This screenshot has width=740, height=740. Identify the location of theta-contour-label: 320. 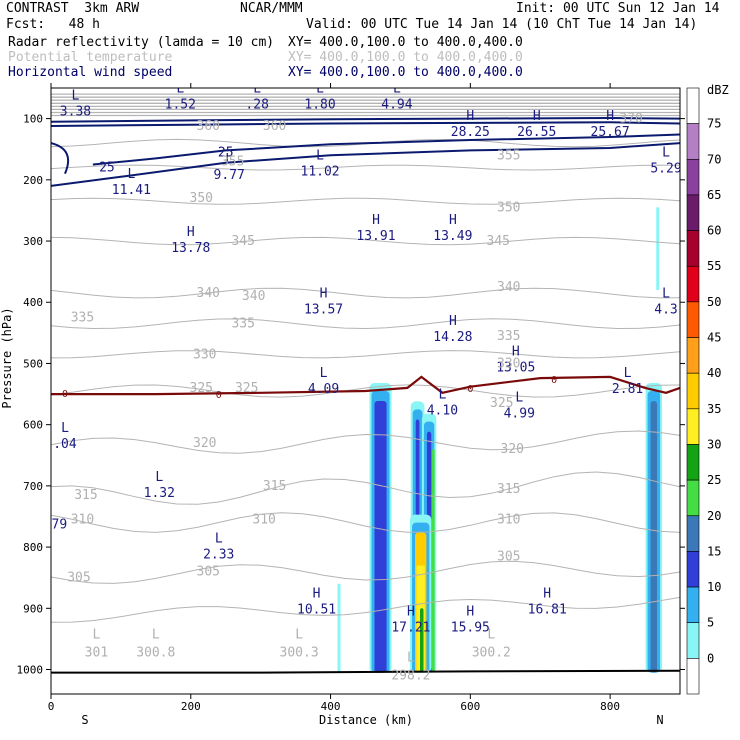
(204, 443).